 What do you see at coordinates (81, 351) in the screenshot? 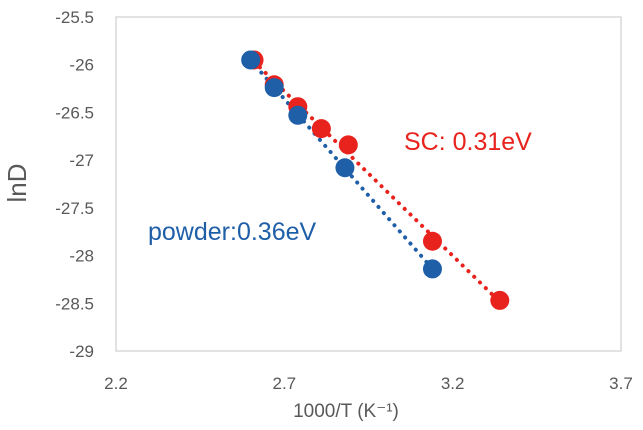
I see `y-tick-label: -29` at bounding box center [81, 351].